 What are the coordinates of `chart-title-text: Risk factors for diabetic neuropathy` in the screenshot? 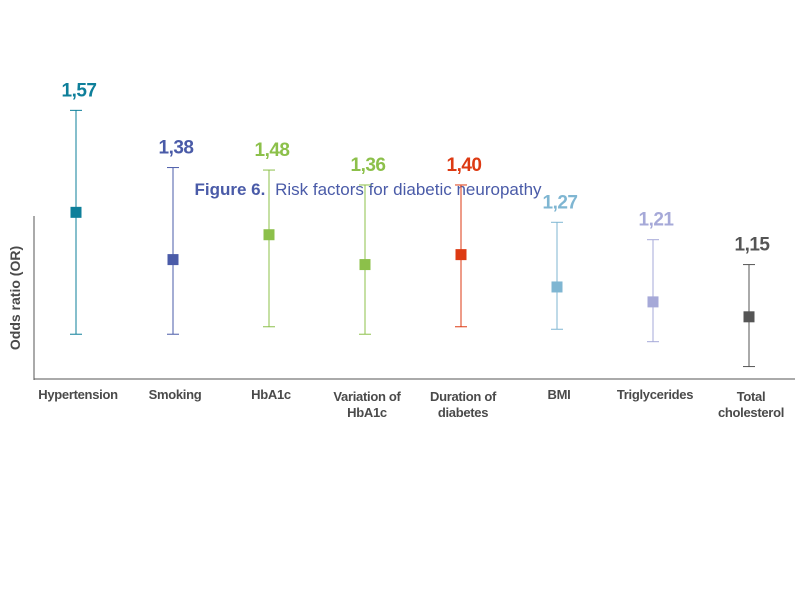 It's located at (408, 189).